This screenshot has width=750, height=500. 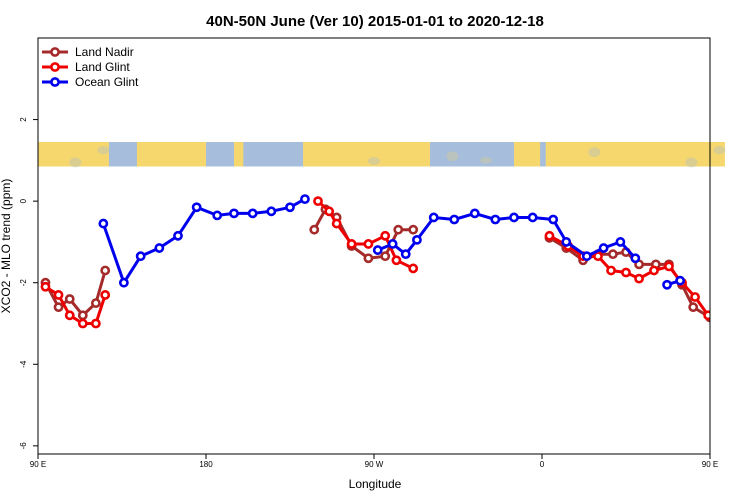 I want to click on y-tick-label: -2, so click(x=23, y=283).